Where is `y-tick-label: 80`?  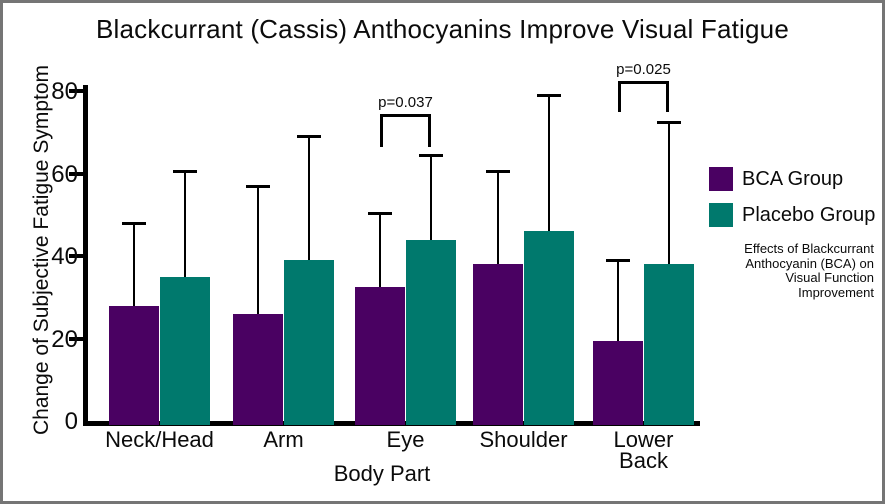
y-tick-label: 80 is located at coordinates (64, 91).